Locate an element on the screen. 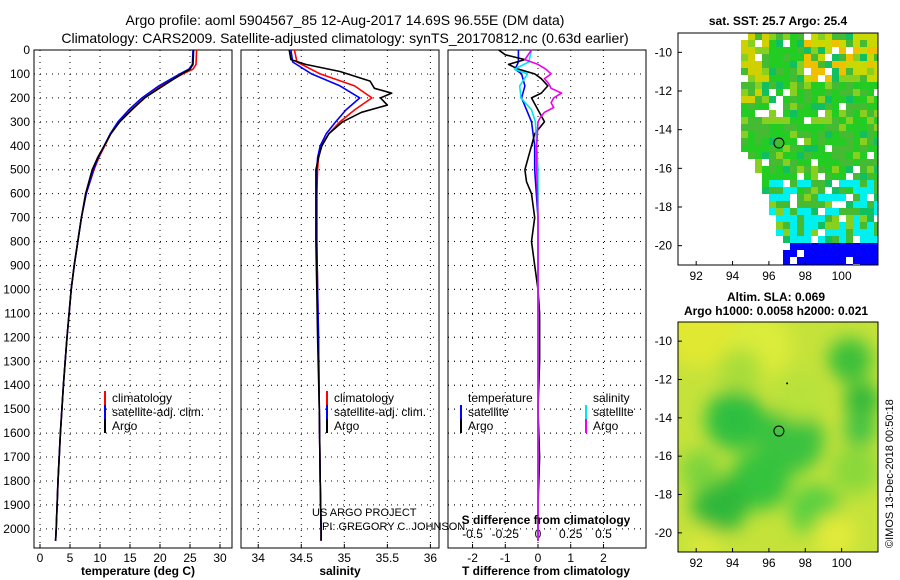 Image resolution: width=900 pixels, height=580 pixels. s-tick-label: 0.5 is located at coordinates (603, 534).